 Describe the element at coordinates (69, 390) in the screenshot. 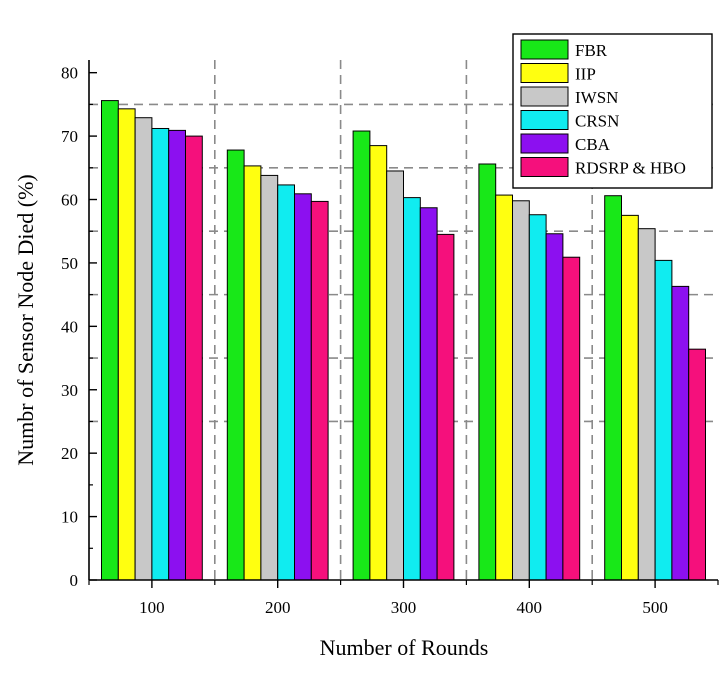

I see `y-tick-label: 30` at that location.